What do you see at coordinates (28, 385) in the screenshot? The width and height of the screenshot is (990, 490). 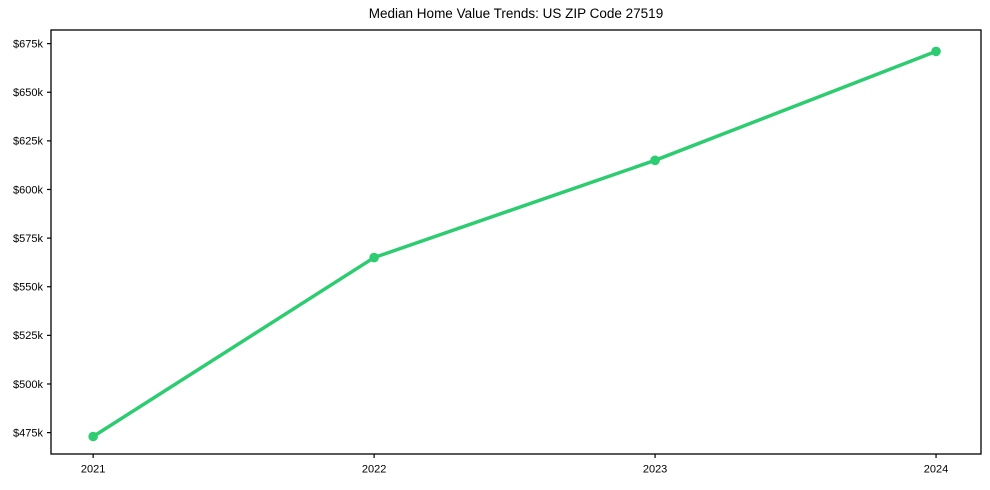 I see `y-tick-label: $500k` at bounding box center [28, 385].